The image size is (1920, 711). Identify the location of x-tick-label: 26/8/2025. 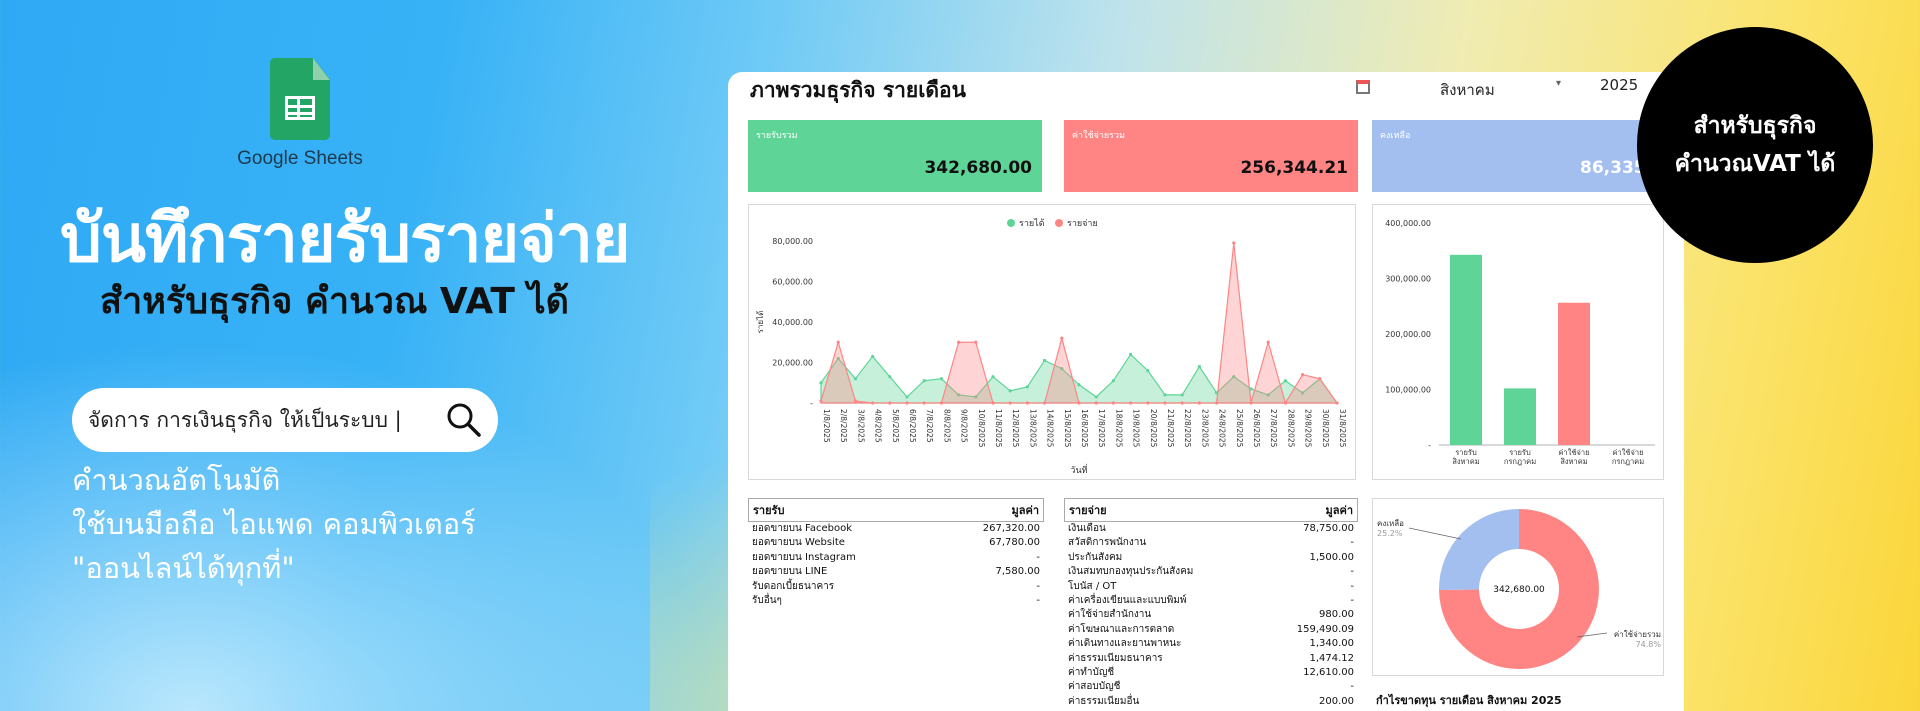
(1256, 428).